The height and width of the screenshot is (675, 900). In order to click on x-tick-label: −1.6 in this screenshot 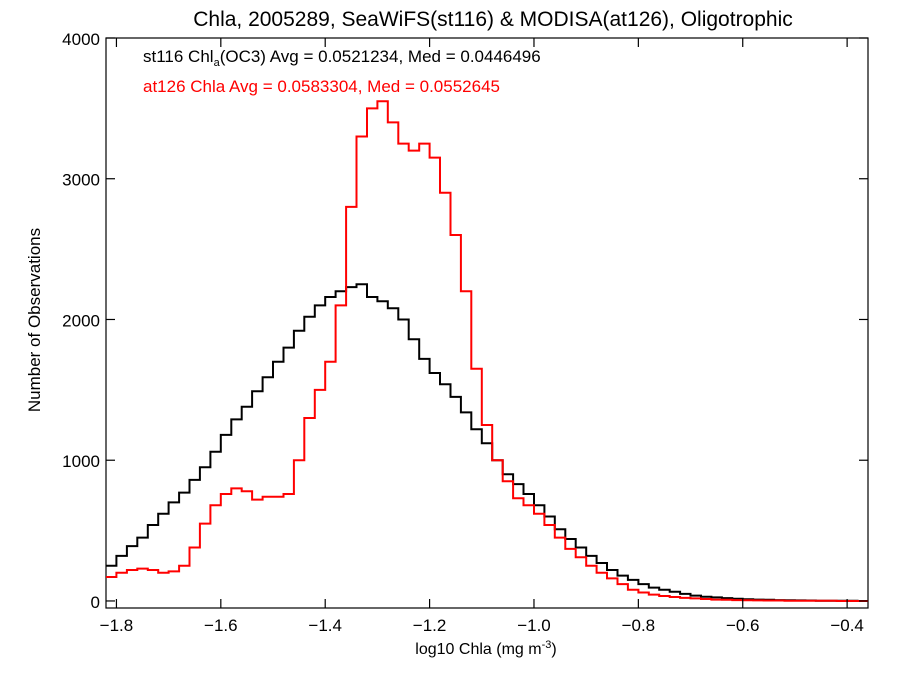, I will do `click(221, 625)`.